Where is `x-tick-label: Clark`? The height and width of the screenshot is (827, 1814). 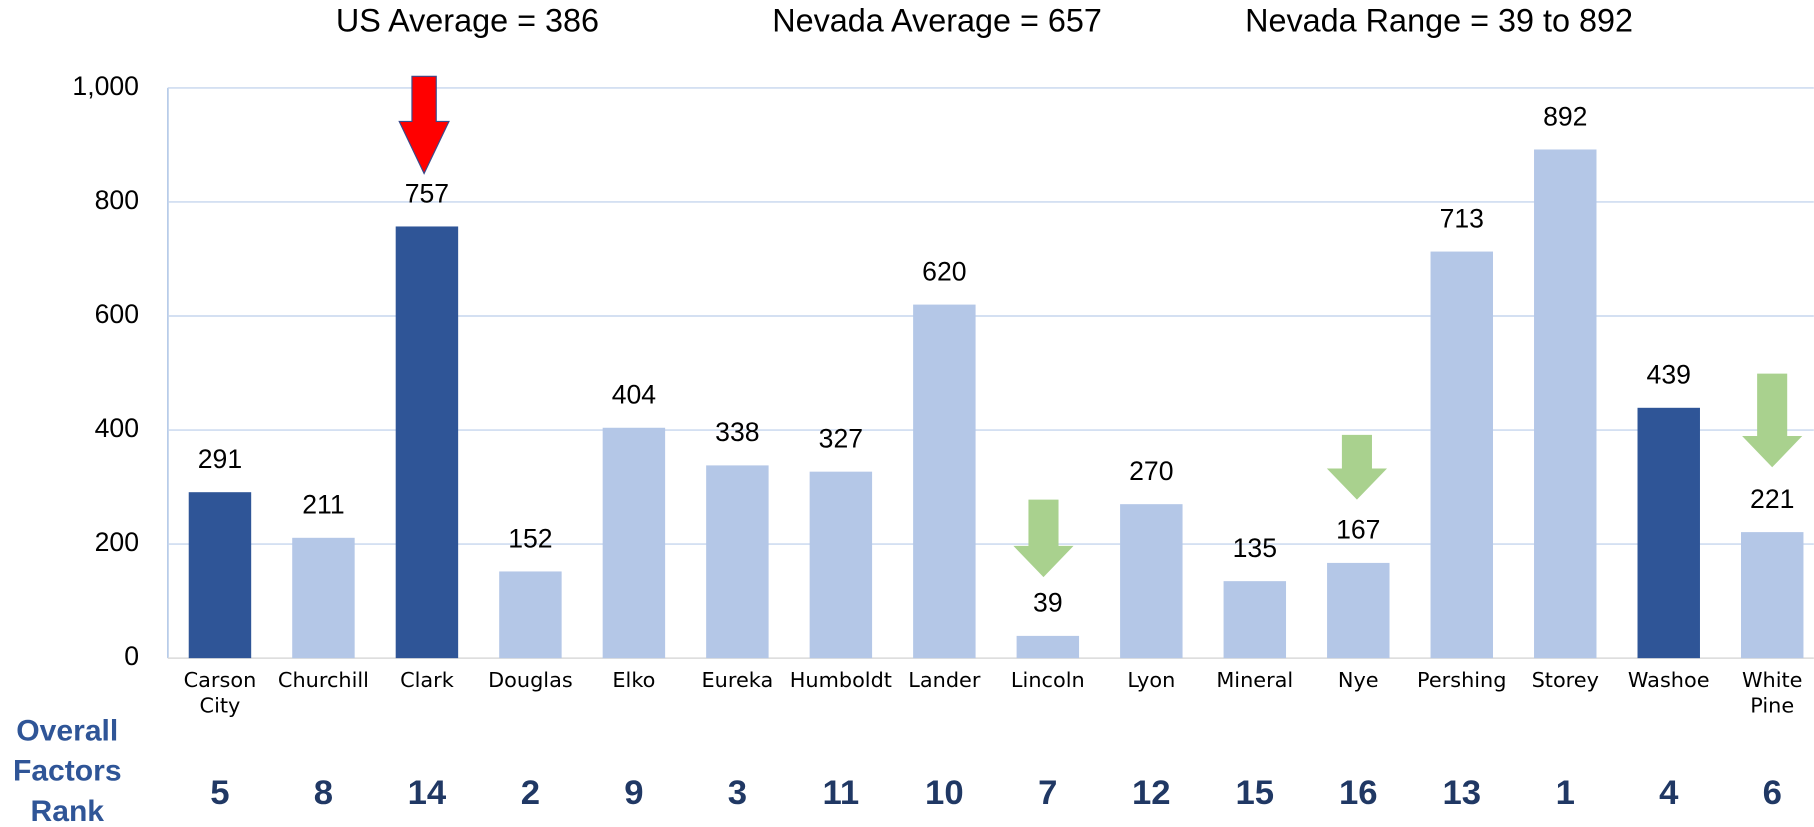 x-tick-label: Clark is located at coordinates (427, 680).